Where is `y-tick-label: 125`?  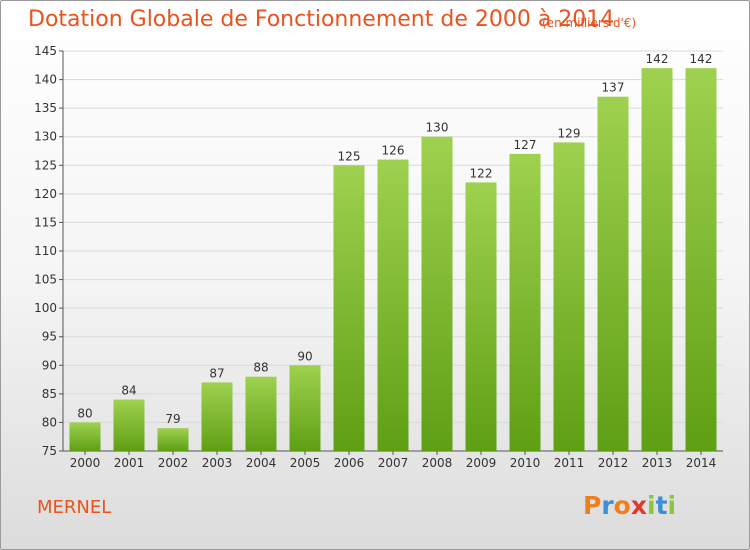
y-tick-label: 125 is located at coordinates (45, 165).